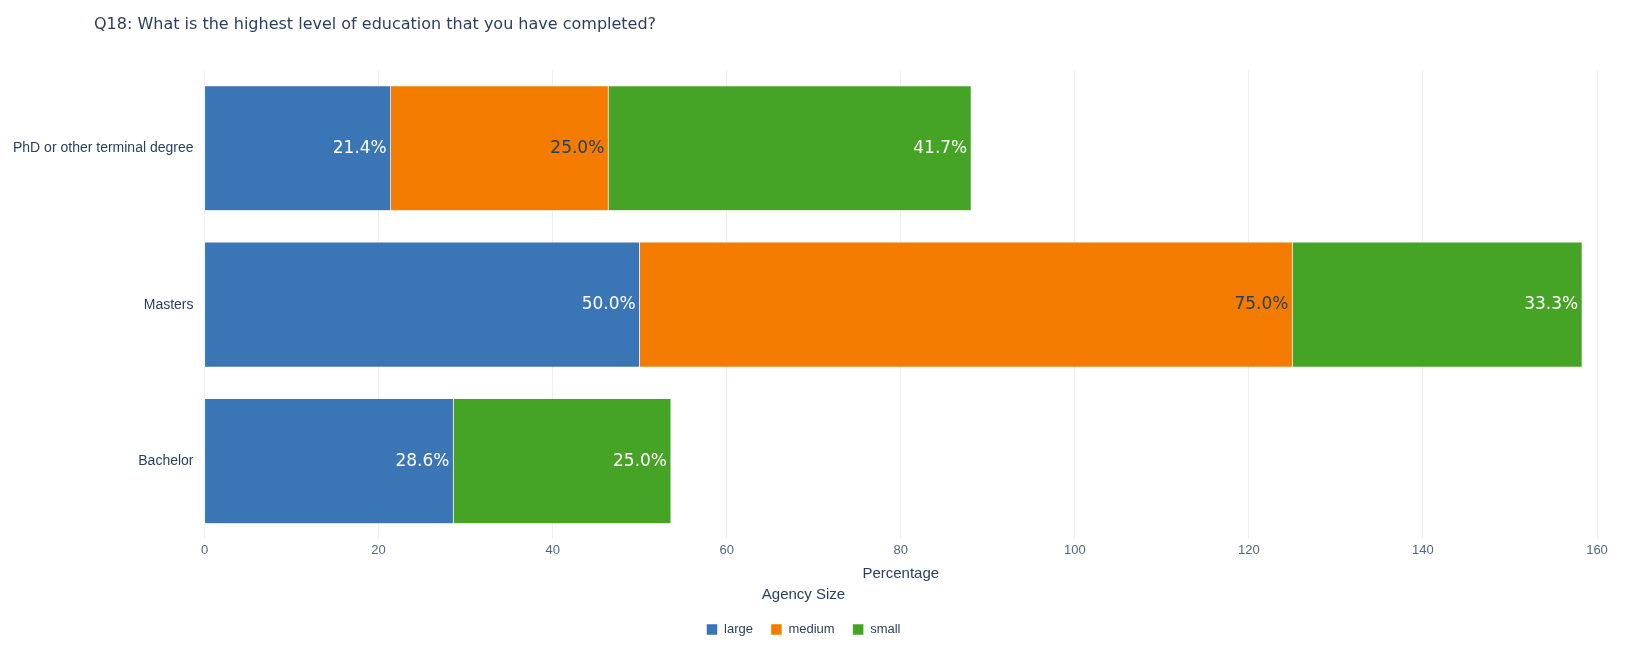  Describe the element at coordinates (811, 629) in the screenshot. I see `legend-label: medium` at that location.